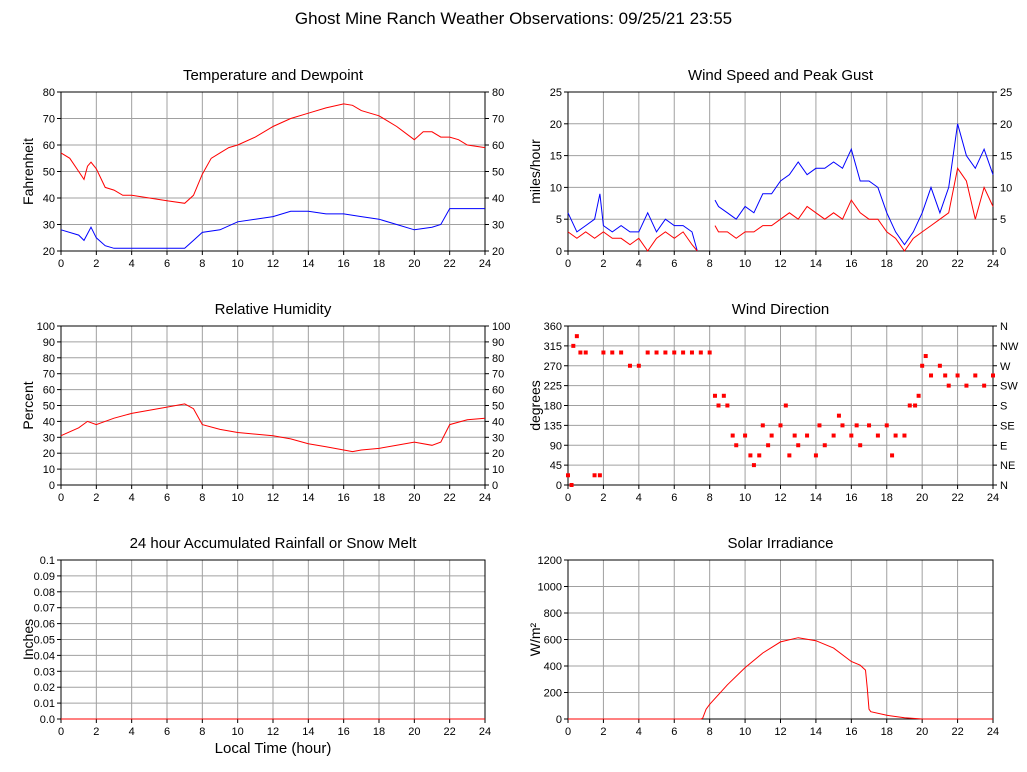 The width and height of the screenshot is (1027, 772). I want to click on y-tick-label: 30, so click(49, 226).